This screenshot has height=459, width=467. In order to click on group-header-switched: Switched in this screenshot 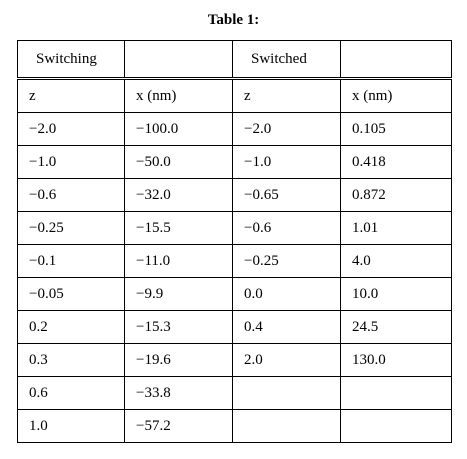, I will do `click(286, 60)`.